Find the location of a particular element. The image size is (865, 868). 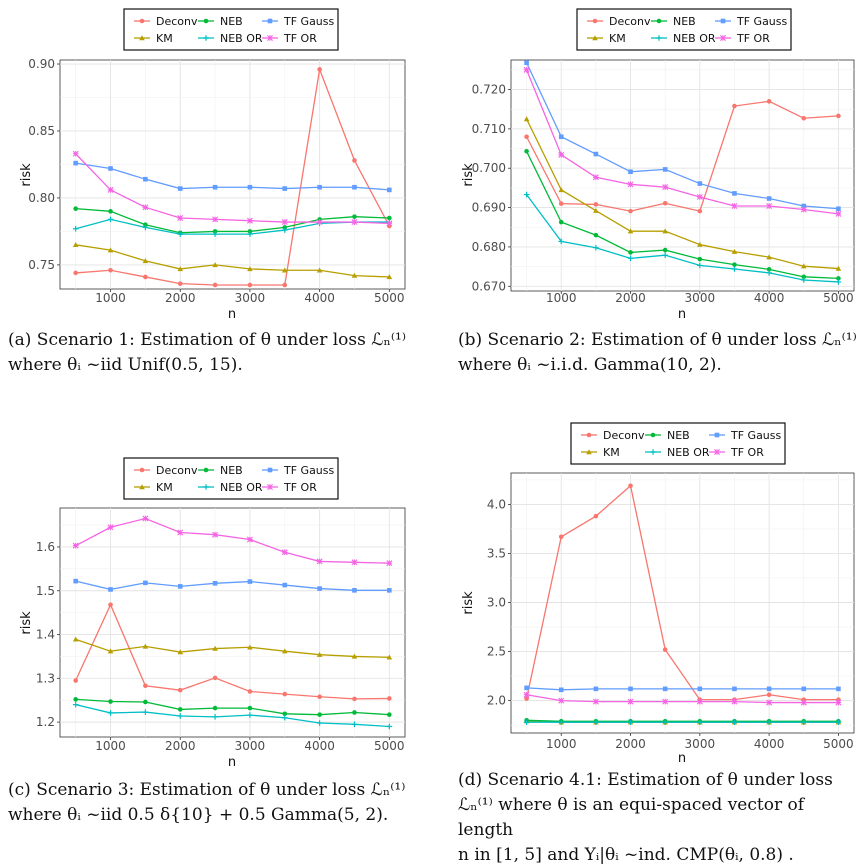

x-tick-label: 1000 is located at coordinates (110, 746).